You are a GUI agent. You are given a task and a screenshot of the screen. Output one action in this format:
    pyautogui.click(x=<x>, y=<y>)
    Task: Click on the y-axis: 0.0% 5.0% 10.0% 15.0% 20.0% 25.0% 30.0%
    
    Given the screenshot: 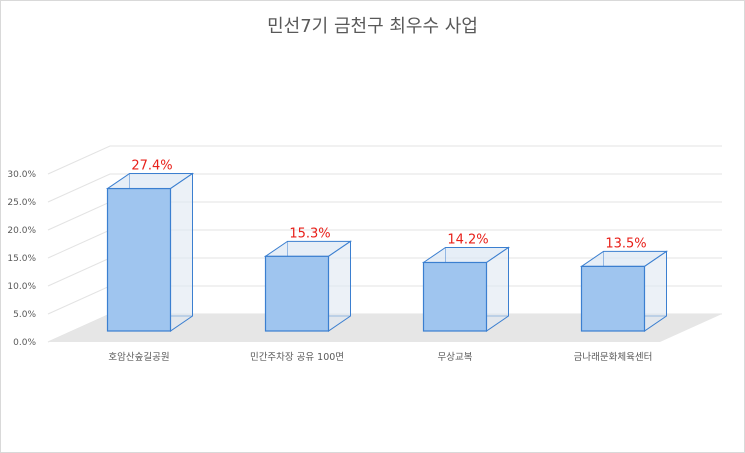 What is the action you would take?
    pyautogui.click(x=21, y=259)
    